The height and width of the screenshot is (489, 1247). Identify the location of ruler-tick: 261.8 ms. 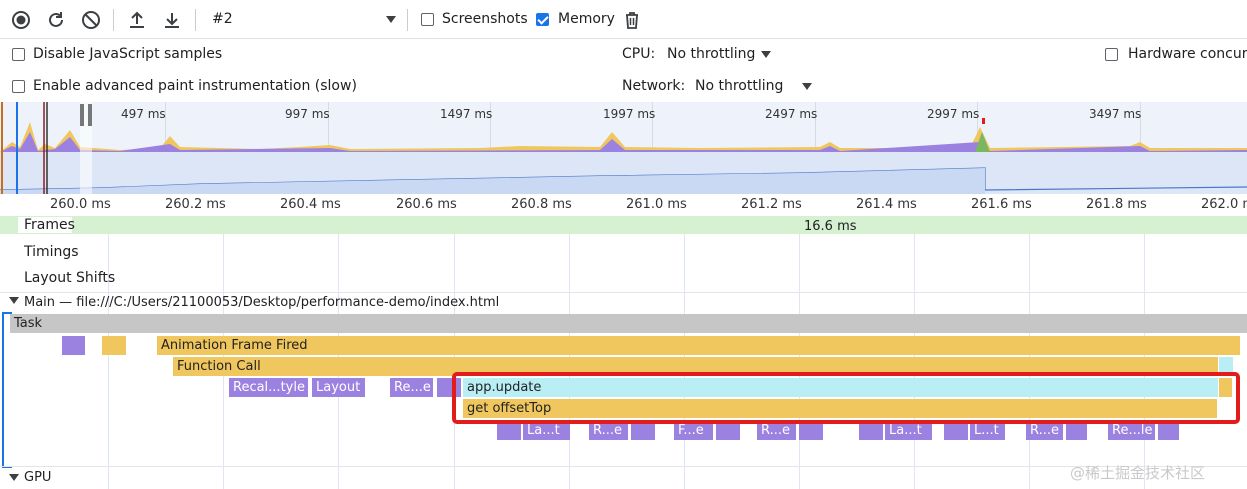
(1116, 204).